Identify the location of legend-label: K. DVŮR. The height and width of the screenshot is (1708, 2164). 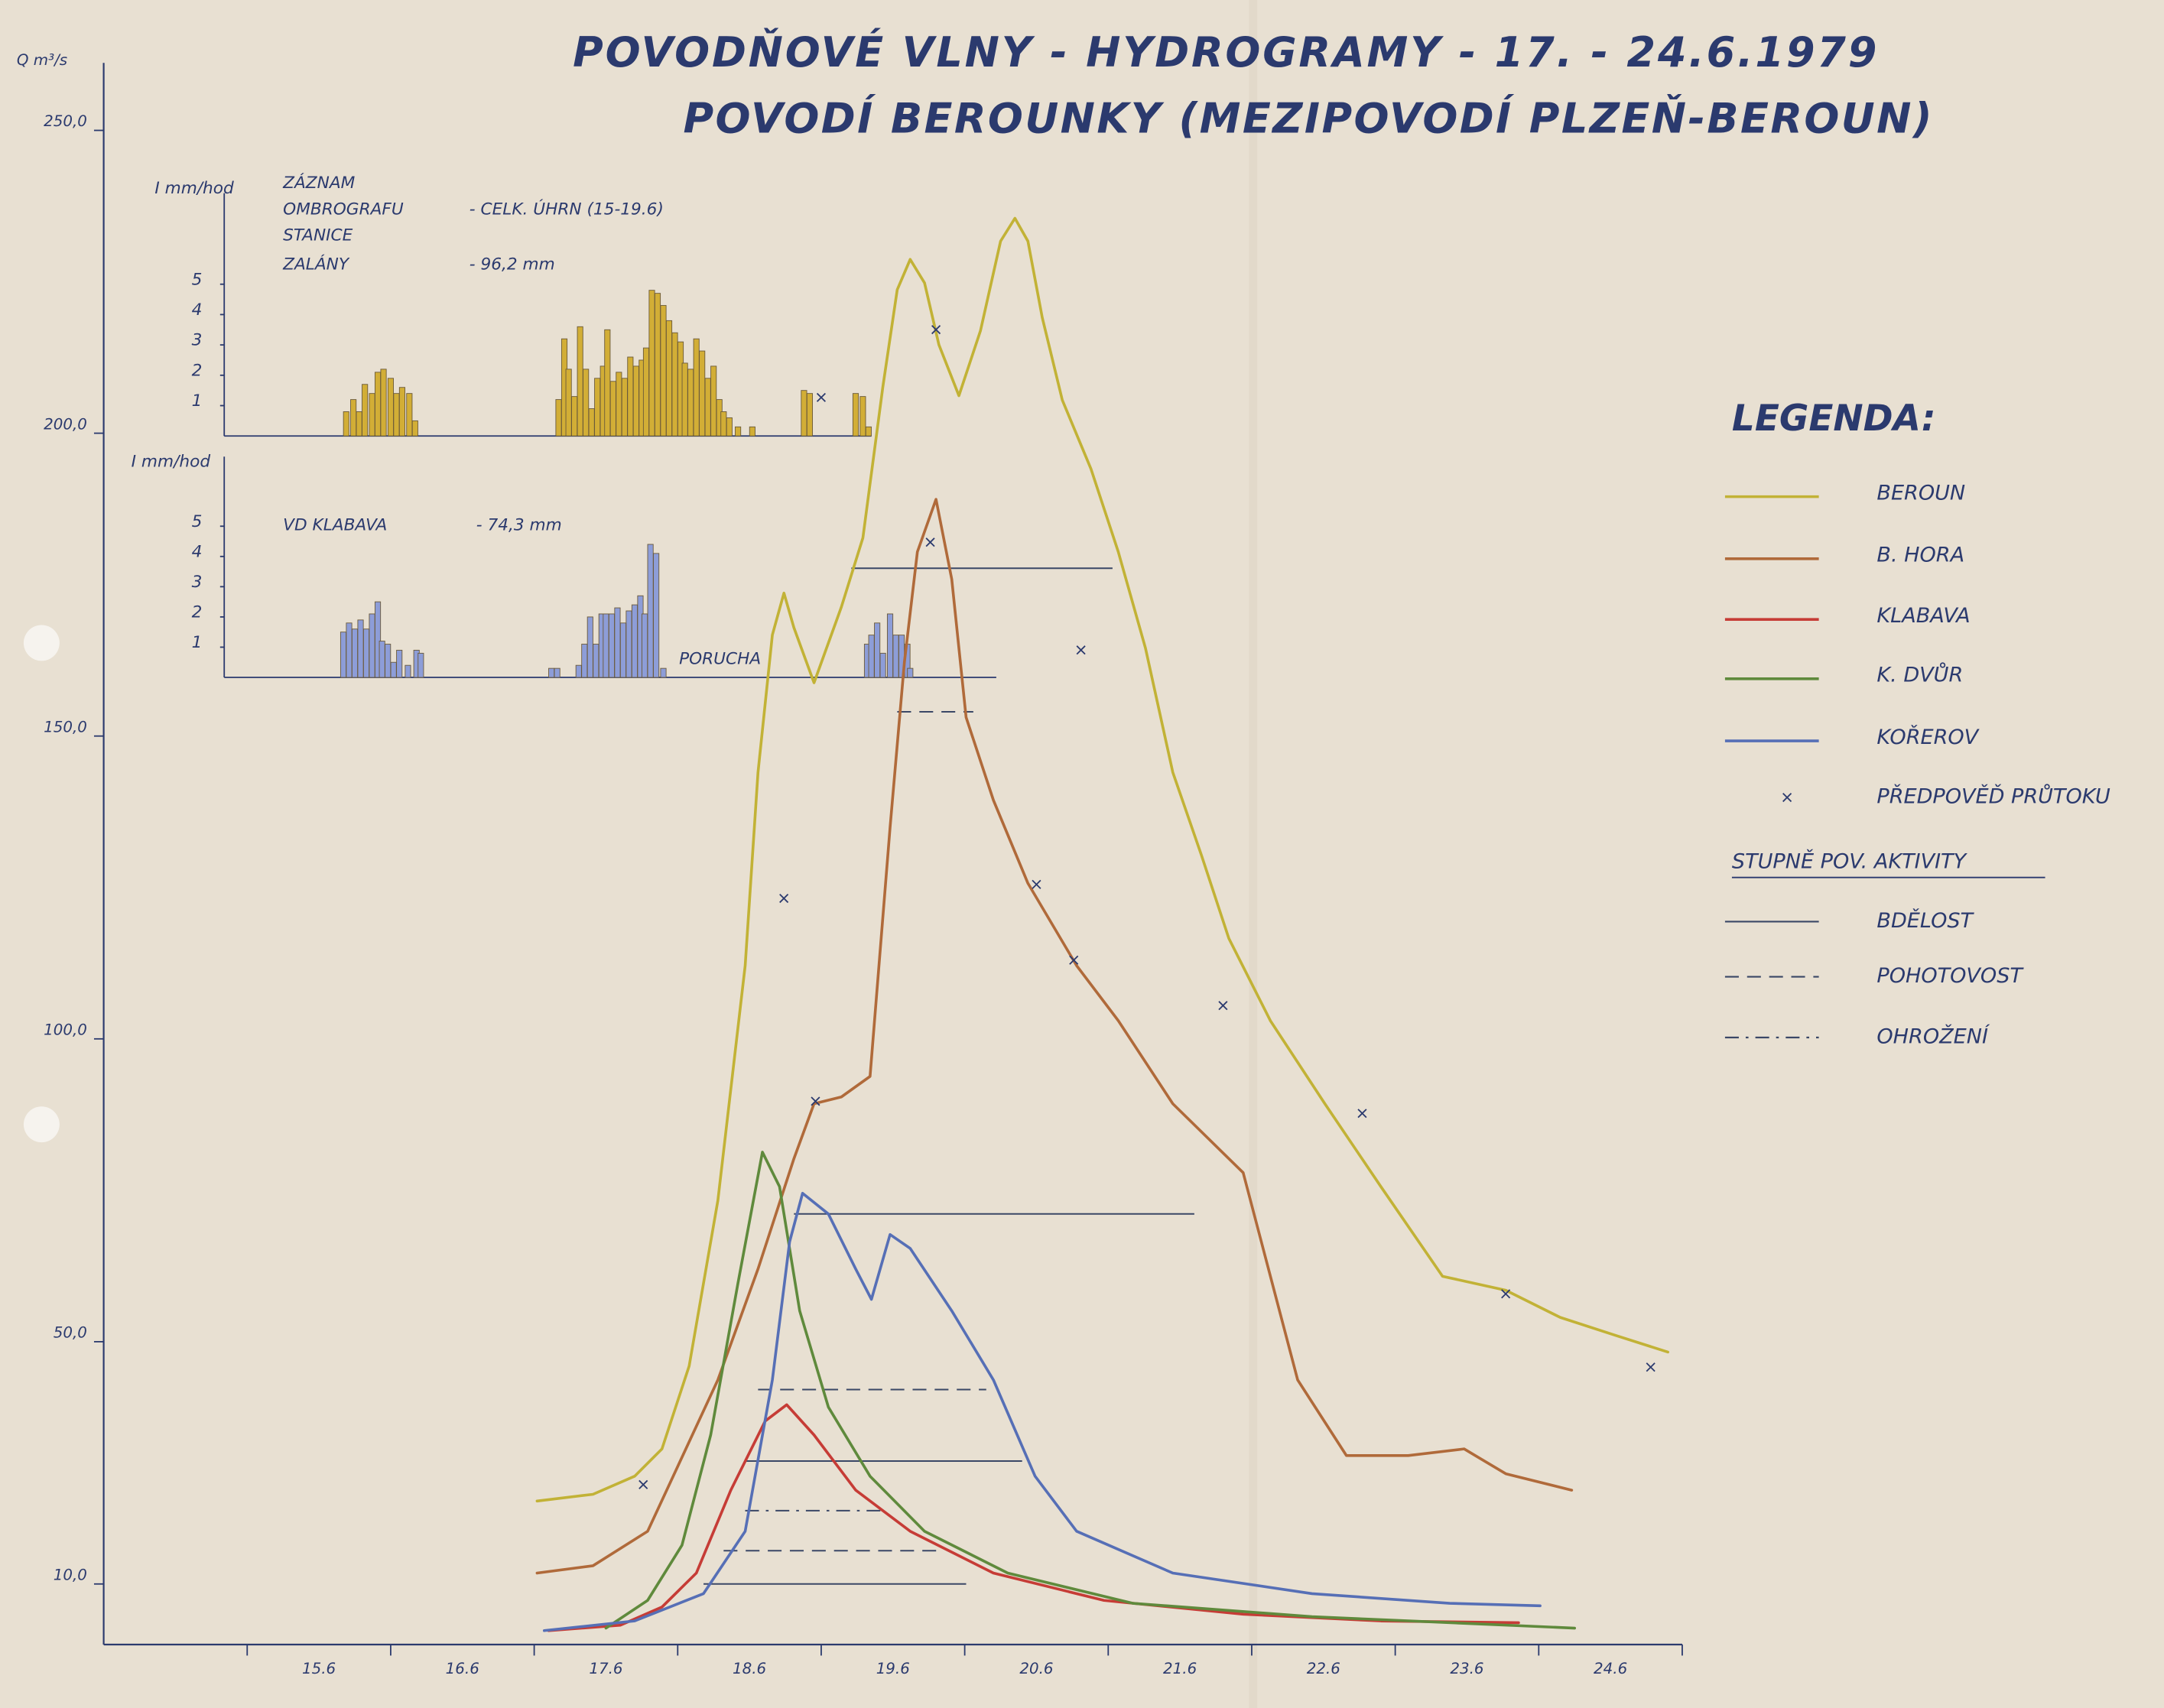
(1920, 675).